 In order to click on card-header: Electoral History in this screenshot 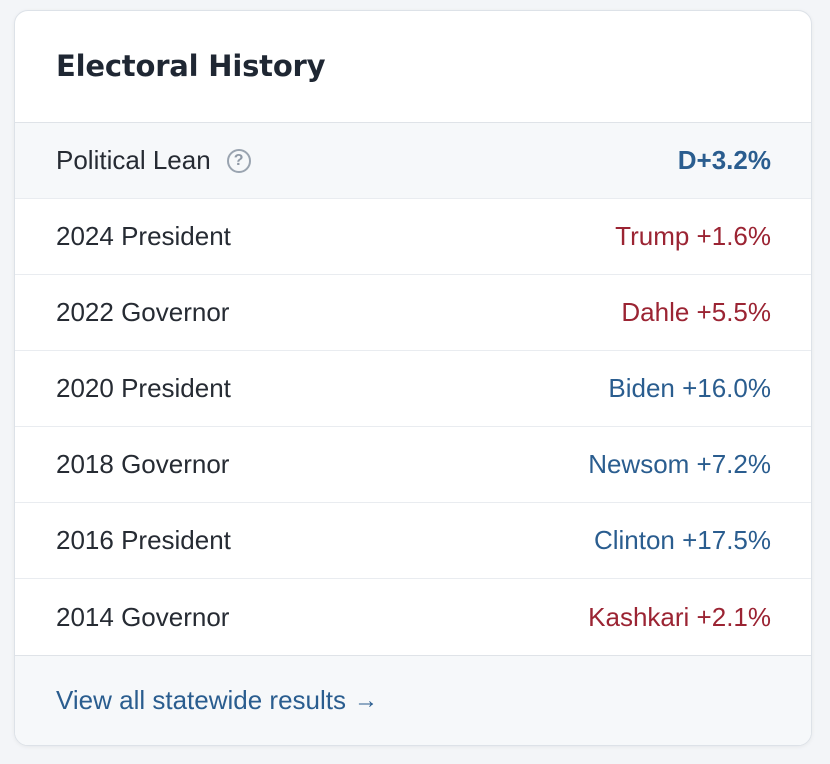, I will do `click(413, 67)`.